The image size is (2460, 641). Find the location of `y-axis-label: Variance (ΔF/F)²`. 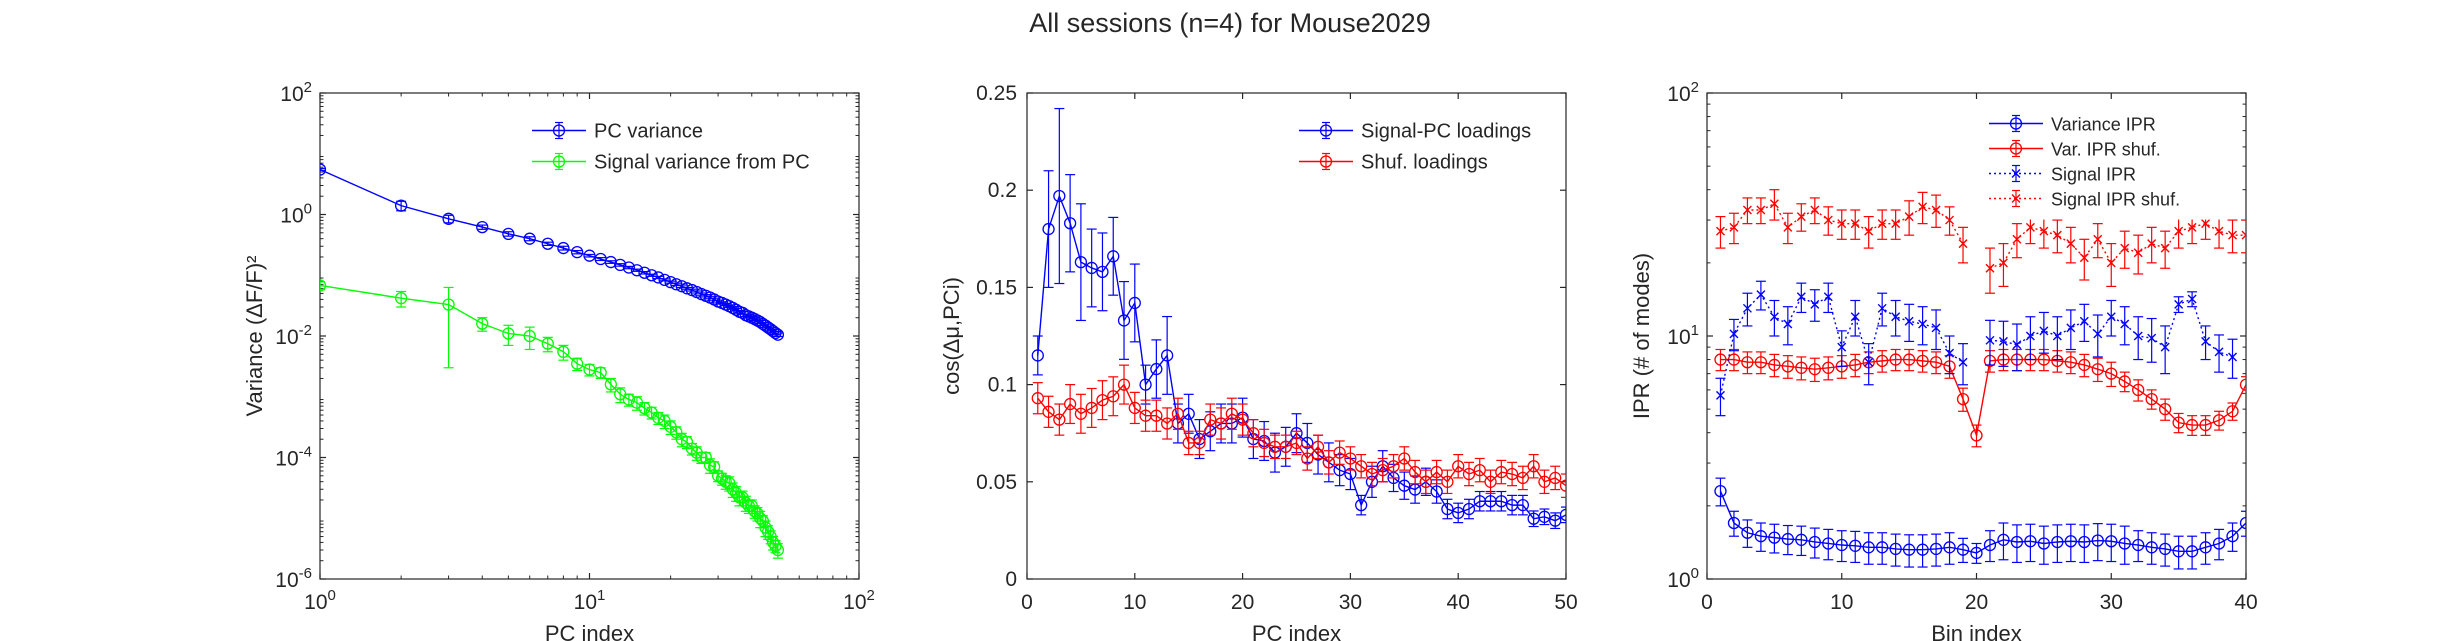

y-axis-label: Variance (ΔF/F)² is located at coordinates (254, 336).